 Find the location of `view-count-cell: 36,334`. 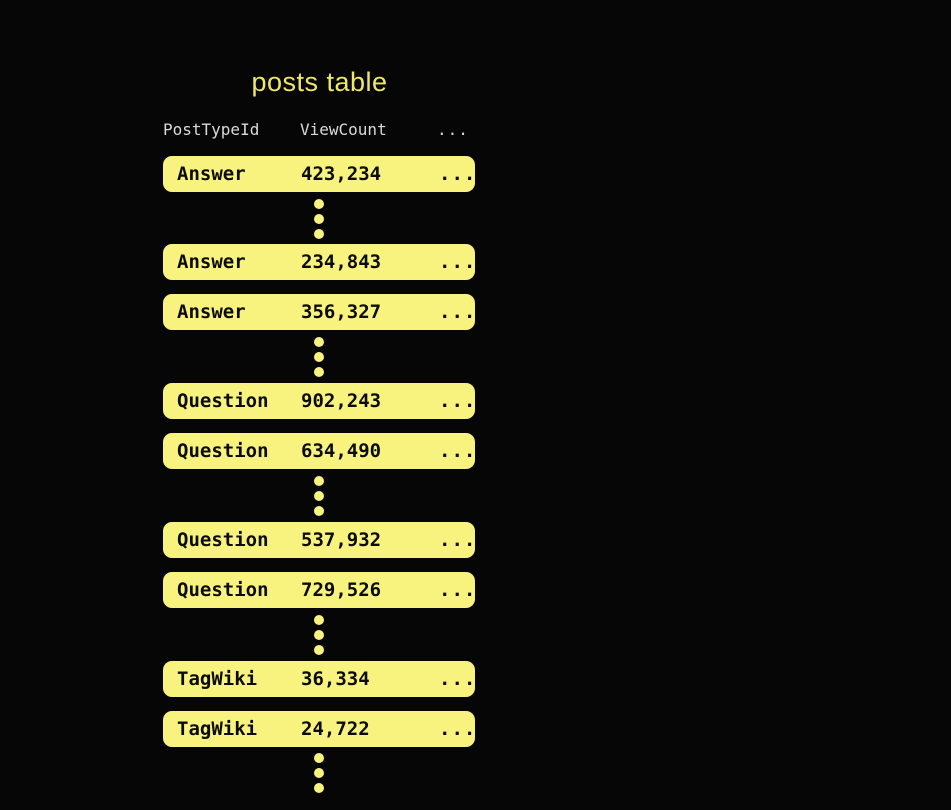

view-count-cell: 36,334 is located at coordinates (335, 679).